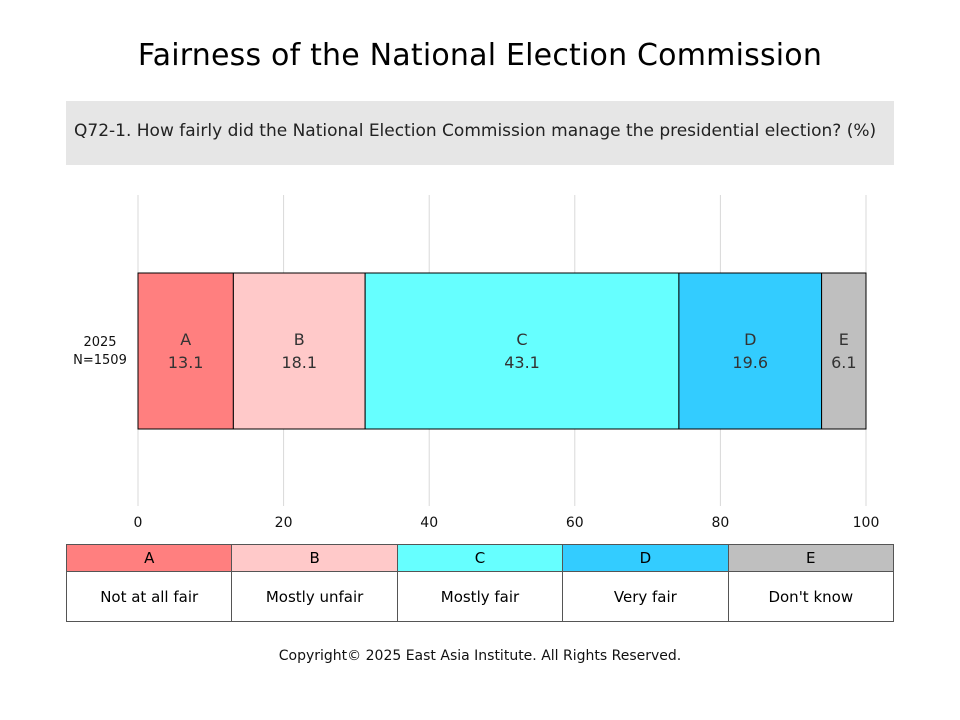  Describe the element at coordinates (521, 339) in the screenshot. I see `segment-name-c: C` at that location.